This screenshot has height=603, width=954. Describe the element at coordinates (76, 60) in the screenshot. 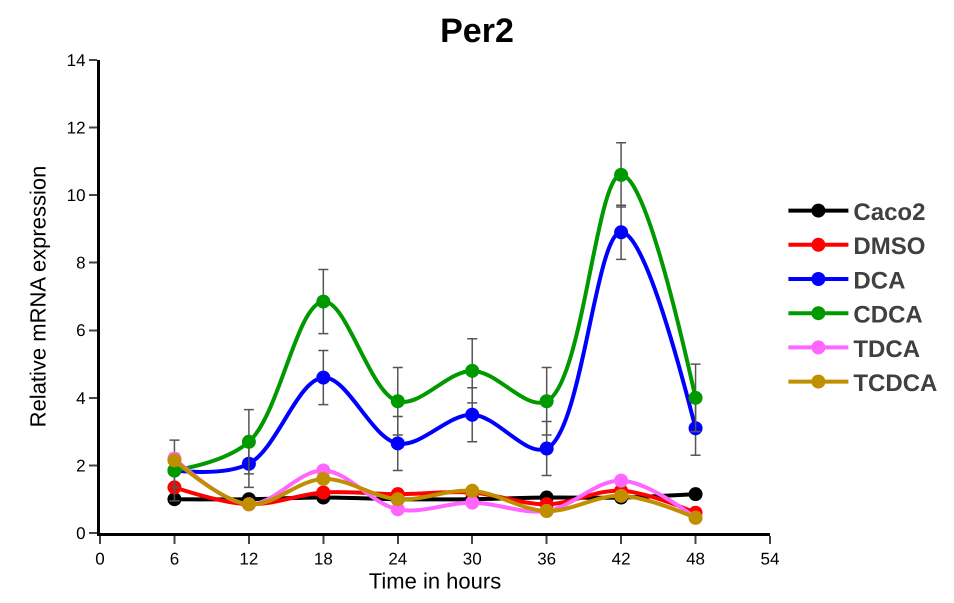

I see `y-tick-label: 14` at that location.